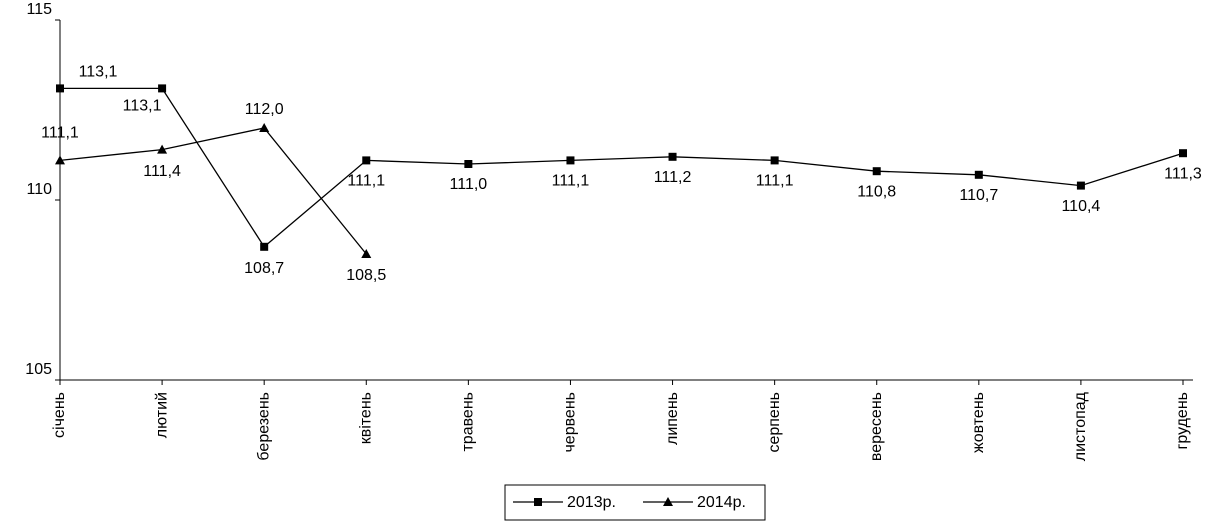 The height and width of the screenshot is (521, 1206). I want to click on data-label: 110,7, so click(978, 195).